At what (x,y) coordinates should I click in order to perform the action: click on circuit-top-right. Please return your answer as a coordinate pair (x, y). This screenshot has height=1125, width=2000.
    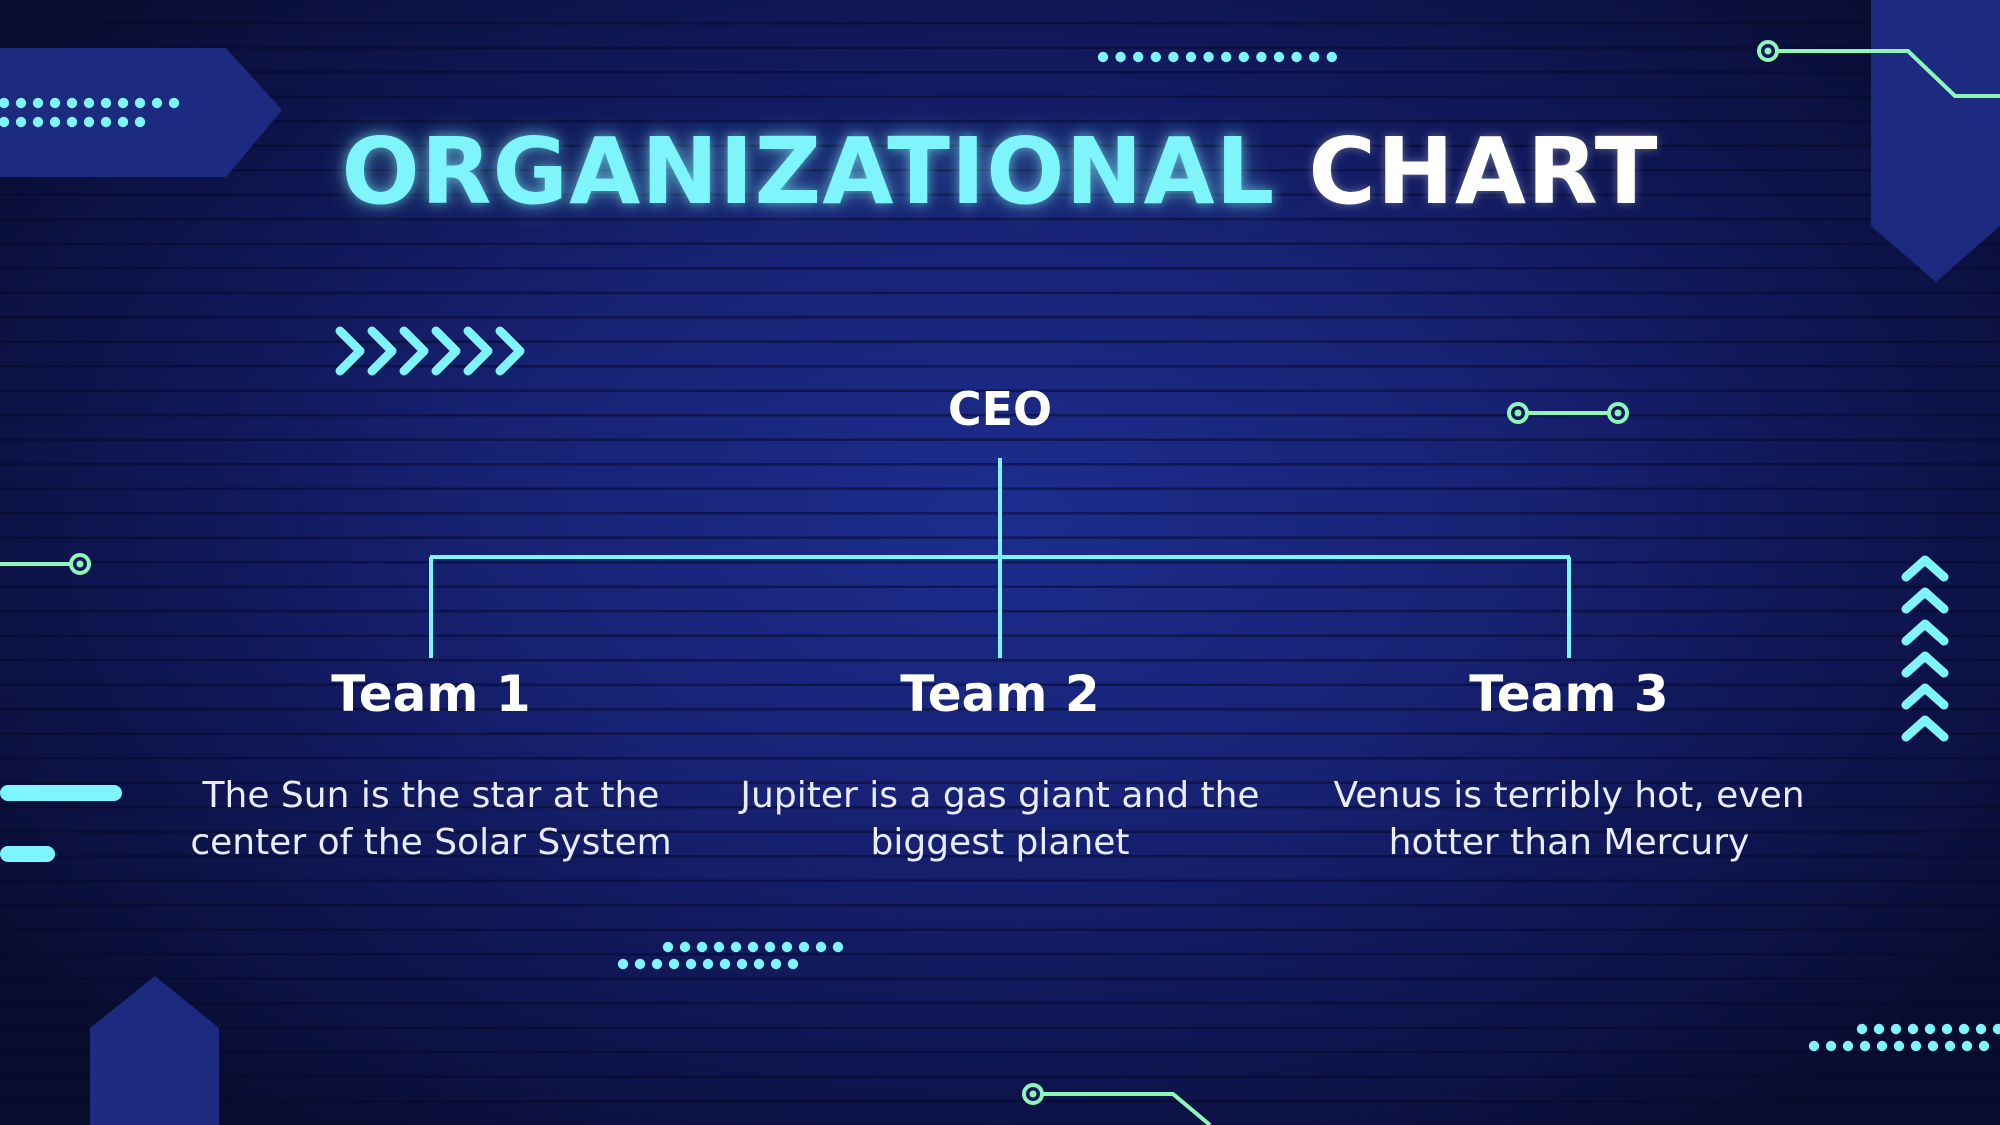
    Looking at the image, I should click on (1878, 69).